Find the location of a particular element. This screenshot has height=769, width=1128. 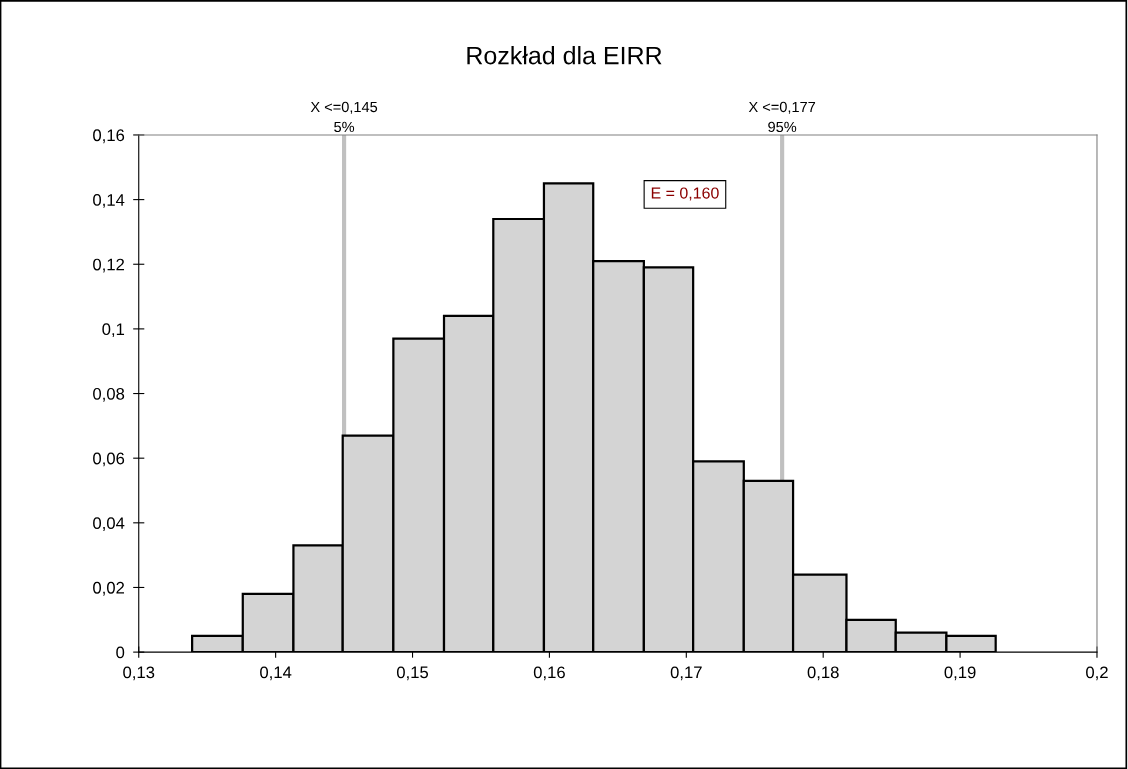

y-tick-label: 0,1 is located at coordinates (113, 330).